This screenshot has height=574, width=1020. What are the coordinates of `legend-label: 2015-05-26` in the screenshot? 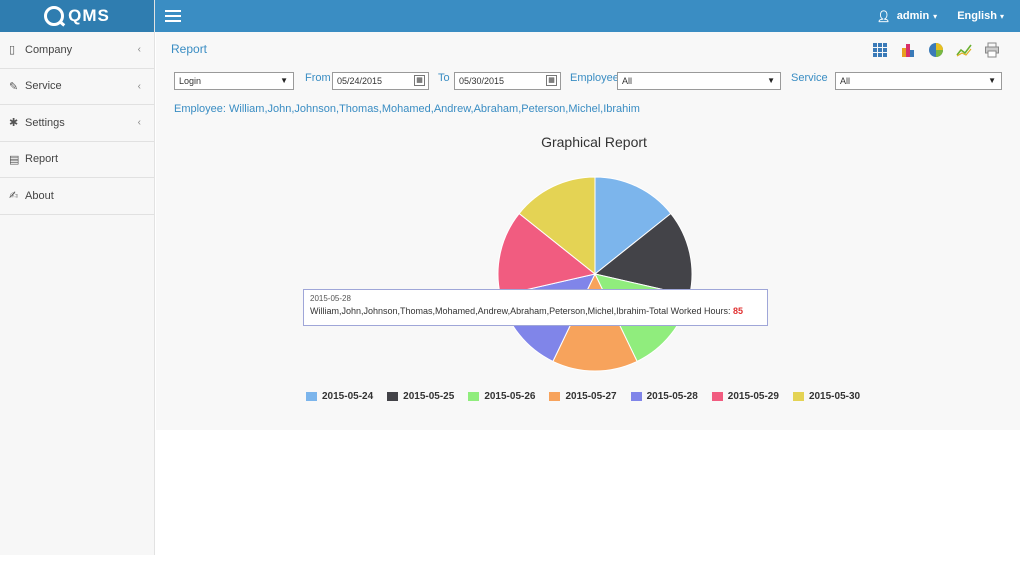 It's located at (510, 396).